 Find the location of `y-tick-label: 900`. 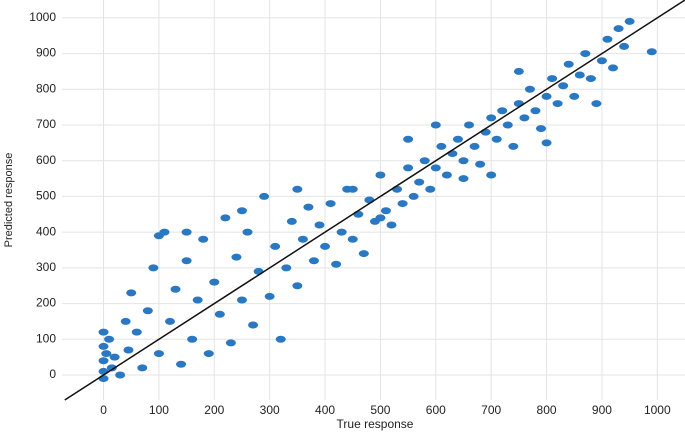

y-tick-label: 900 is located at coordinates (46, 53).